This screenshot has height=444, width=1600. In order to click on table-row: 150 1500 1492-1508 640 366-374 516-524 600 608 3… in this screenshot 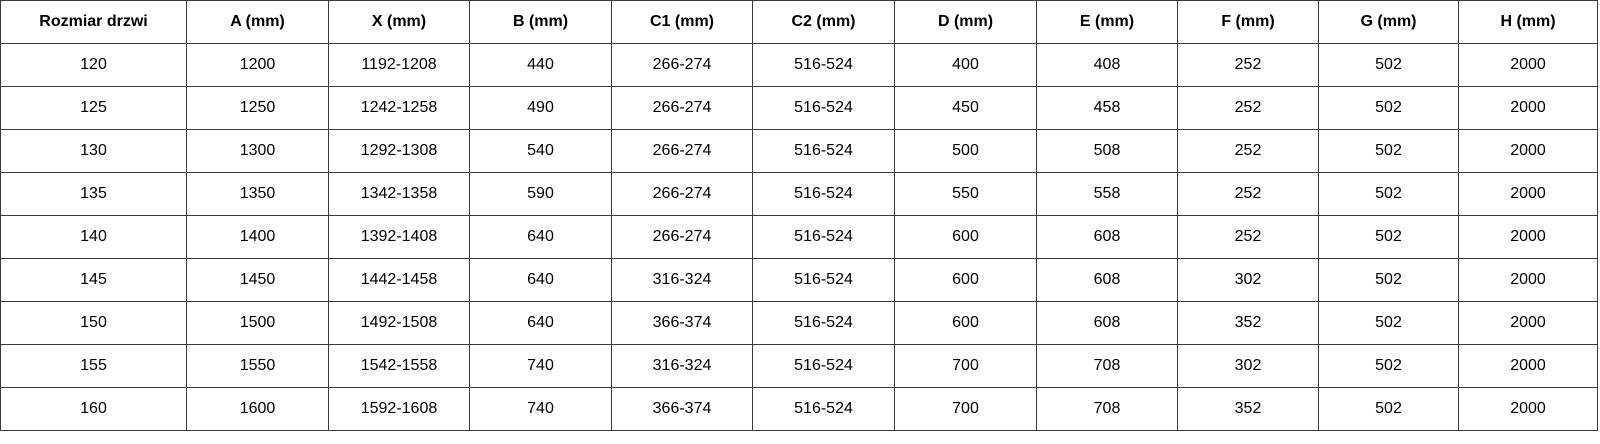, I will do `click(799, 323)`.